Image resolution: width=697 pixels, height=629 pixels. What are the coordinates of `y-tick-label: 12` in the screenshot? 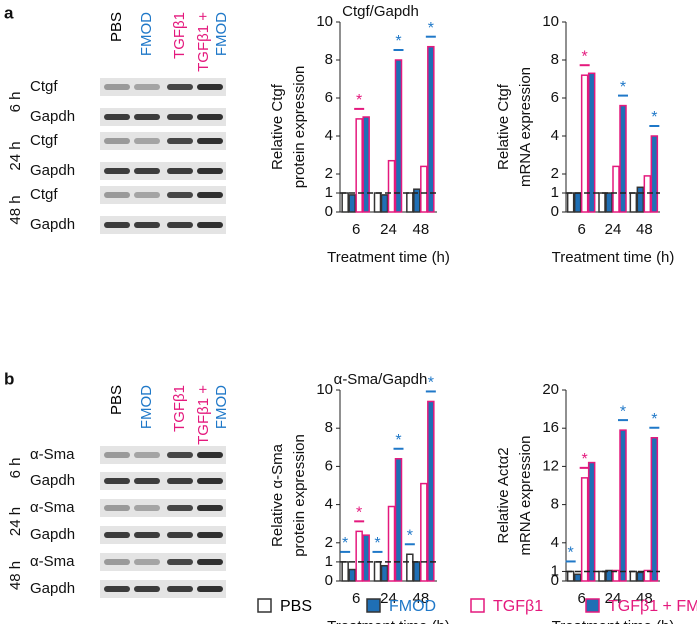 It's located at (550, 465).